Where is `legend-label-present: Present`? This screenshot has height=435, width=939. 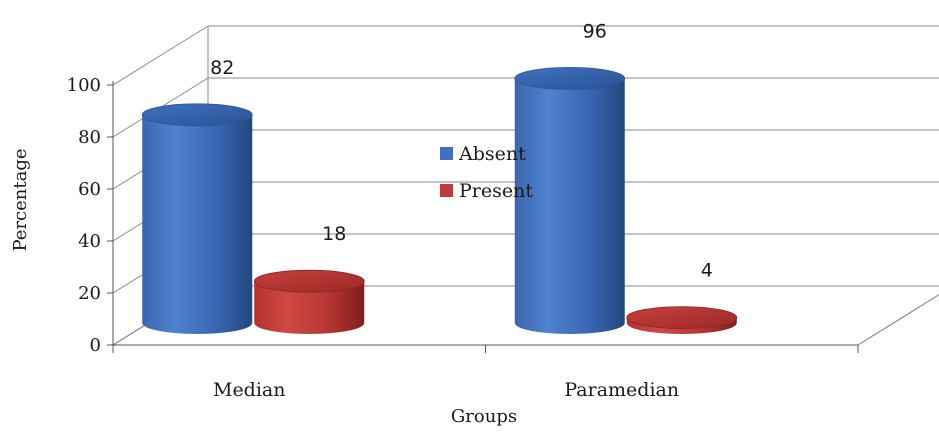 legend-label-present: Present is located at coordinates (496, 191).